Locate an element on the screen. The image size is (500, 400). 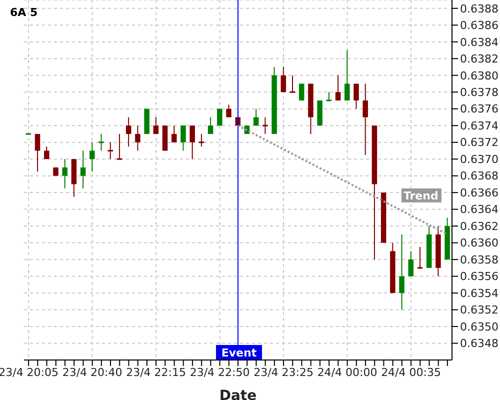
x-axis-title: Date is located at coordinates (238, 394).